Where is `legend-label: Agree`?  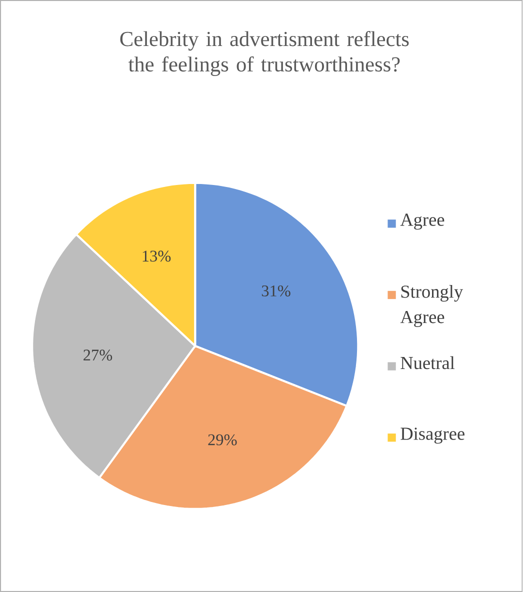 legend-label: Agree is located at coordinates (422, 222).